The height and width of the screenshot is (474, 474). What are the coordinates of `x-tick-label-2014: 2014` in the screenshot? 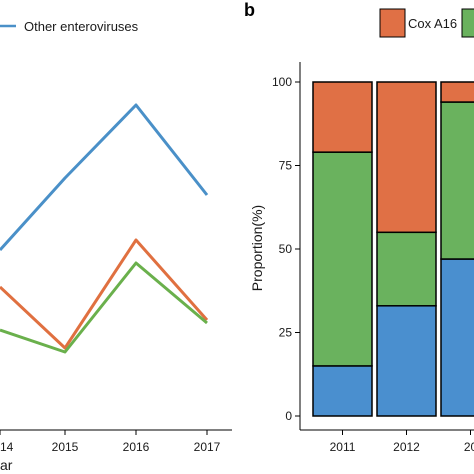 It's located at (7, 447).